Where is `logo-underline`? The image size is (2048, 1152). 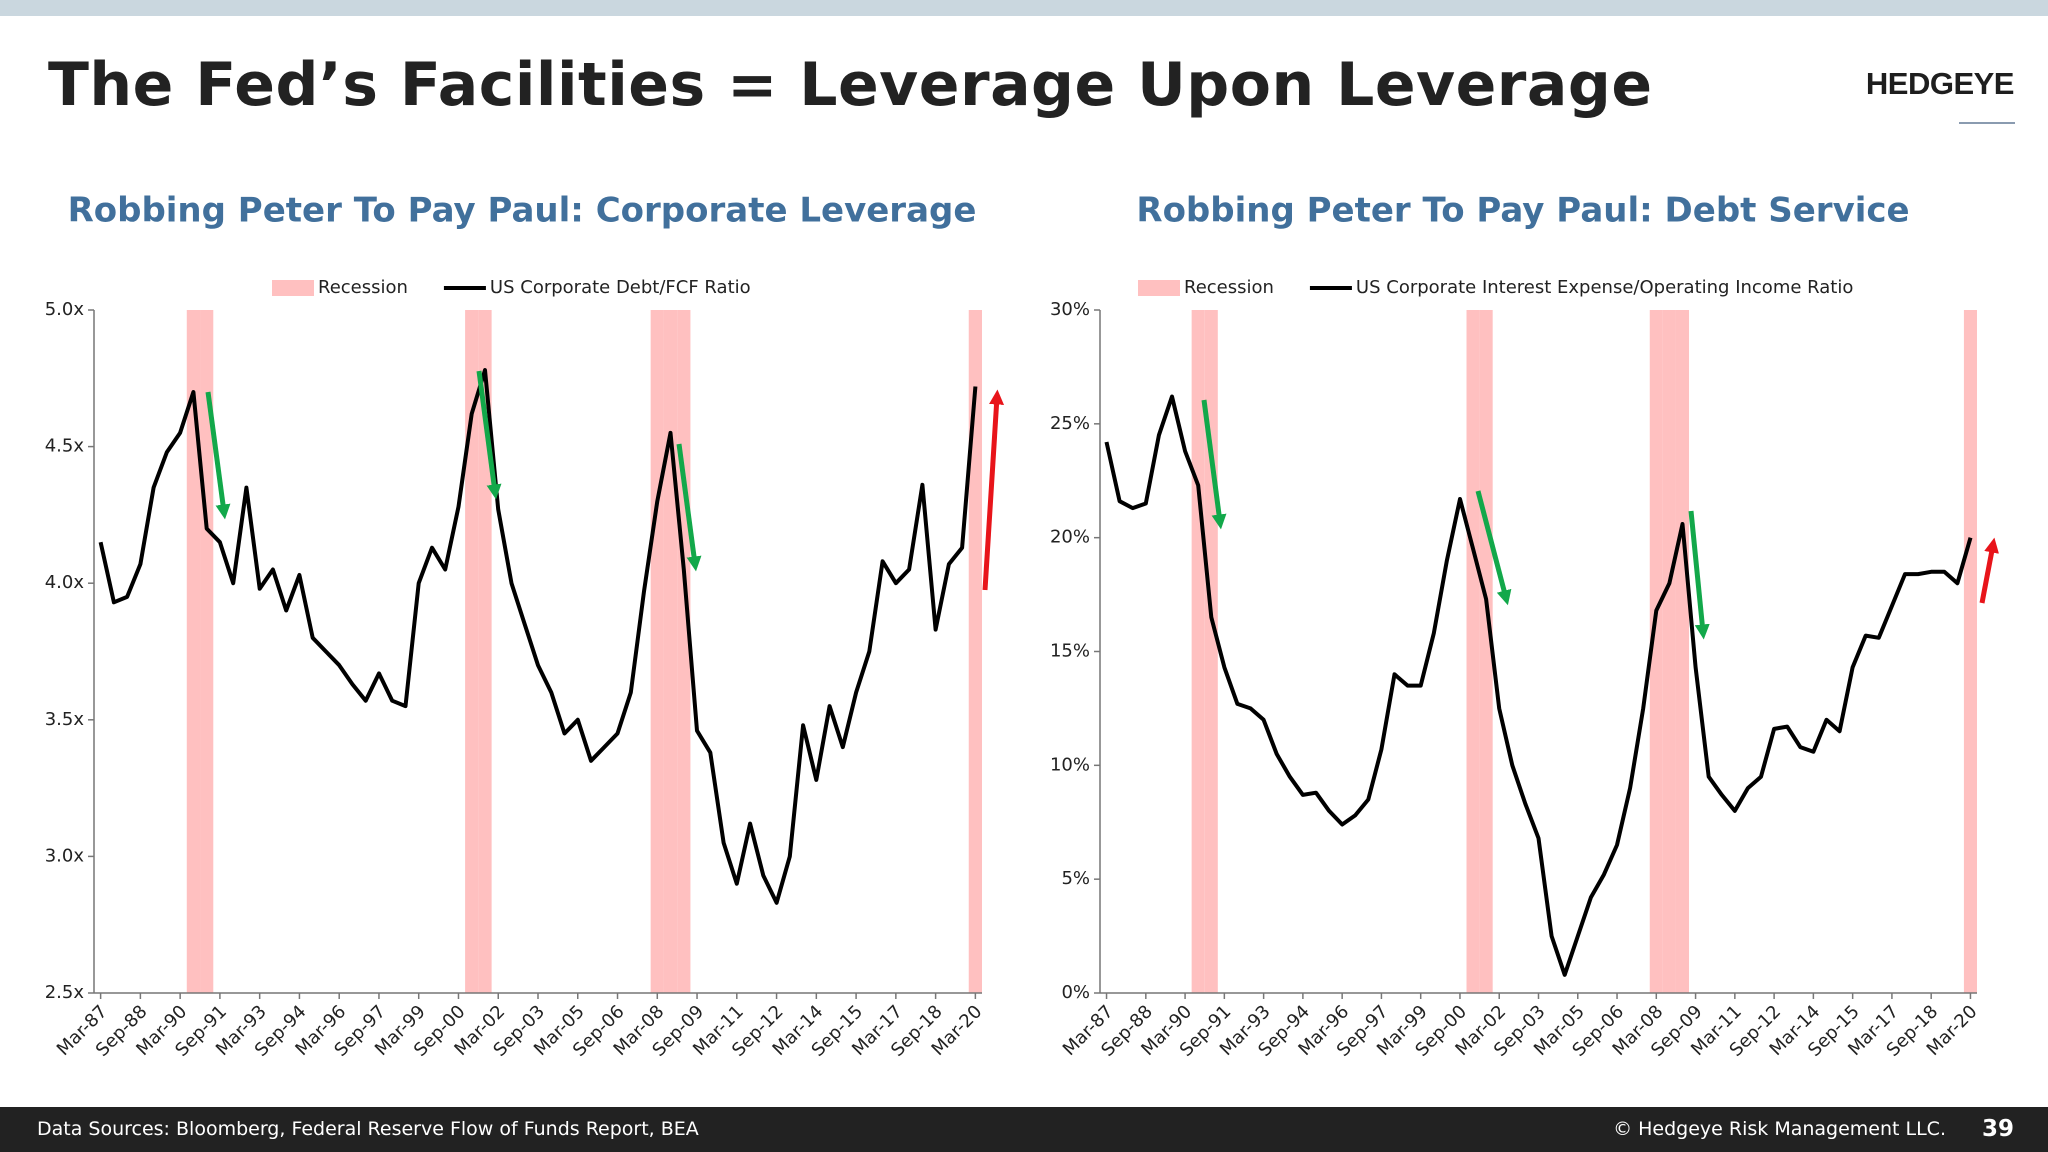
logo-underline is located at coordinates (1987, 123).